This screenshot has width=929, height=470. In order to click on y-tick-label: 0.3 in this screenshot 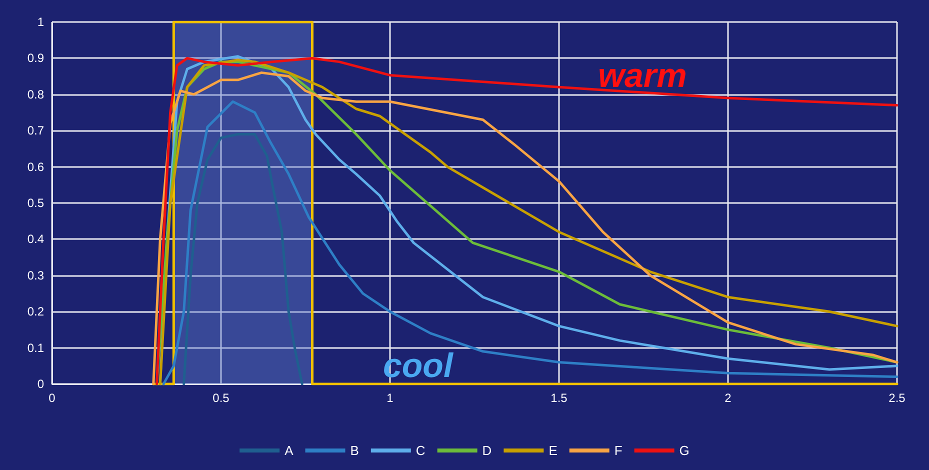, I will do `click(35, 275)`.